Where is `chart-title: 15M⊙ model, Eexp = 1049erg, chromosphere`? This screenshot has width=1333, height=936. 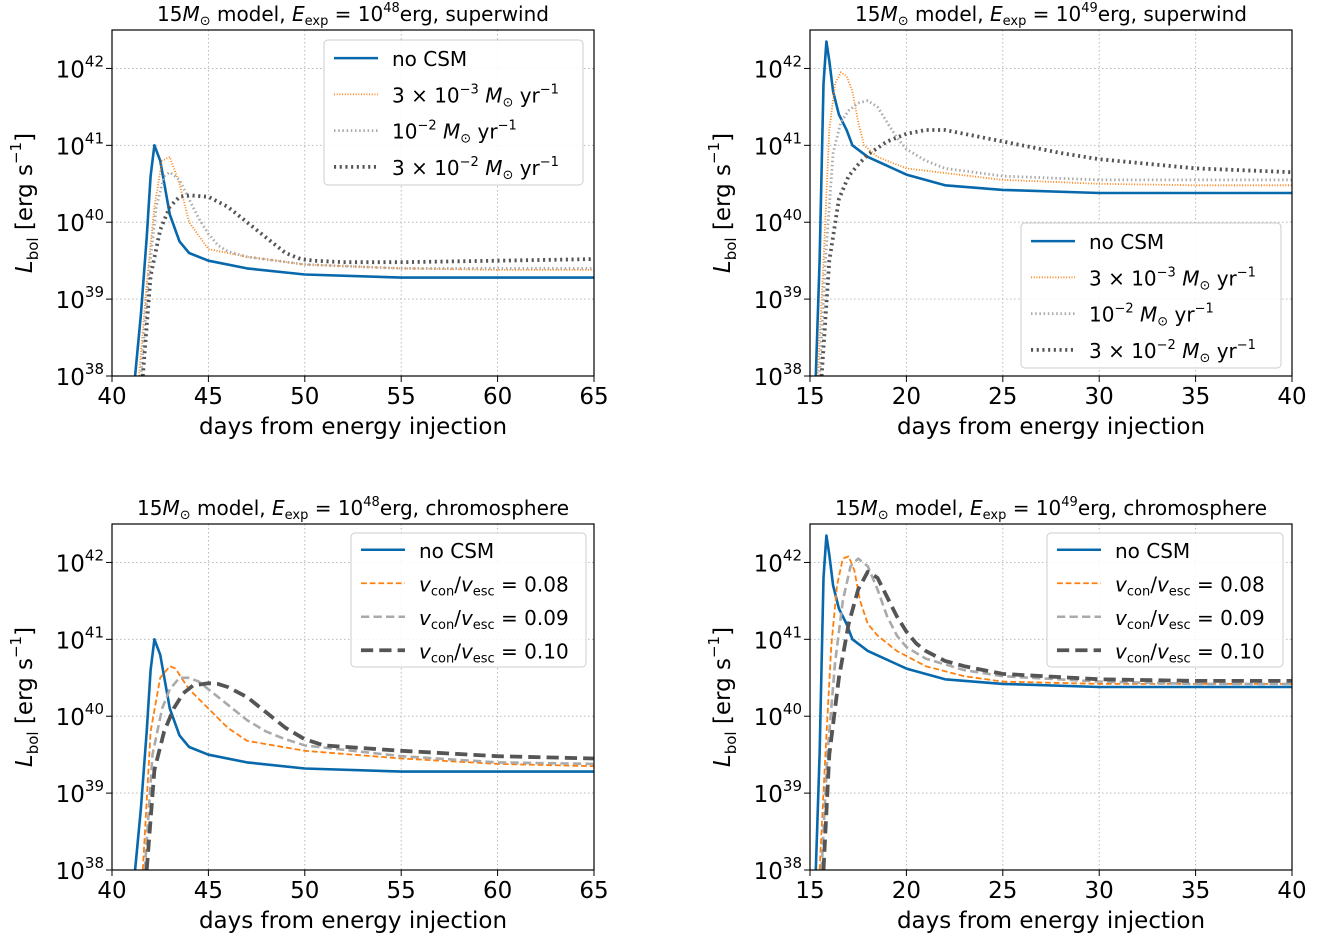
chart-title: 15M⊙ model, Eexp = 1049erg, chromosphere is located at coordinates (1051, 509).